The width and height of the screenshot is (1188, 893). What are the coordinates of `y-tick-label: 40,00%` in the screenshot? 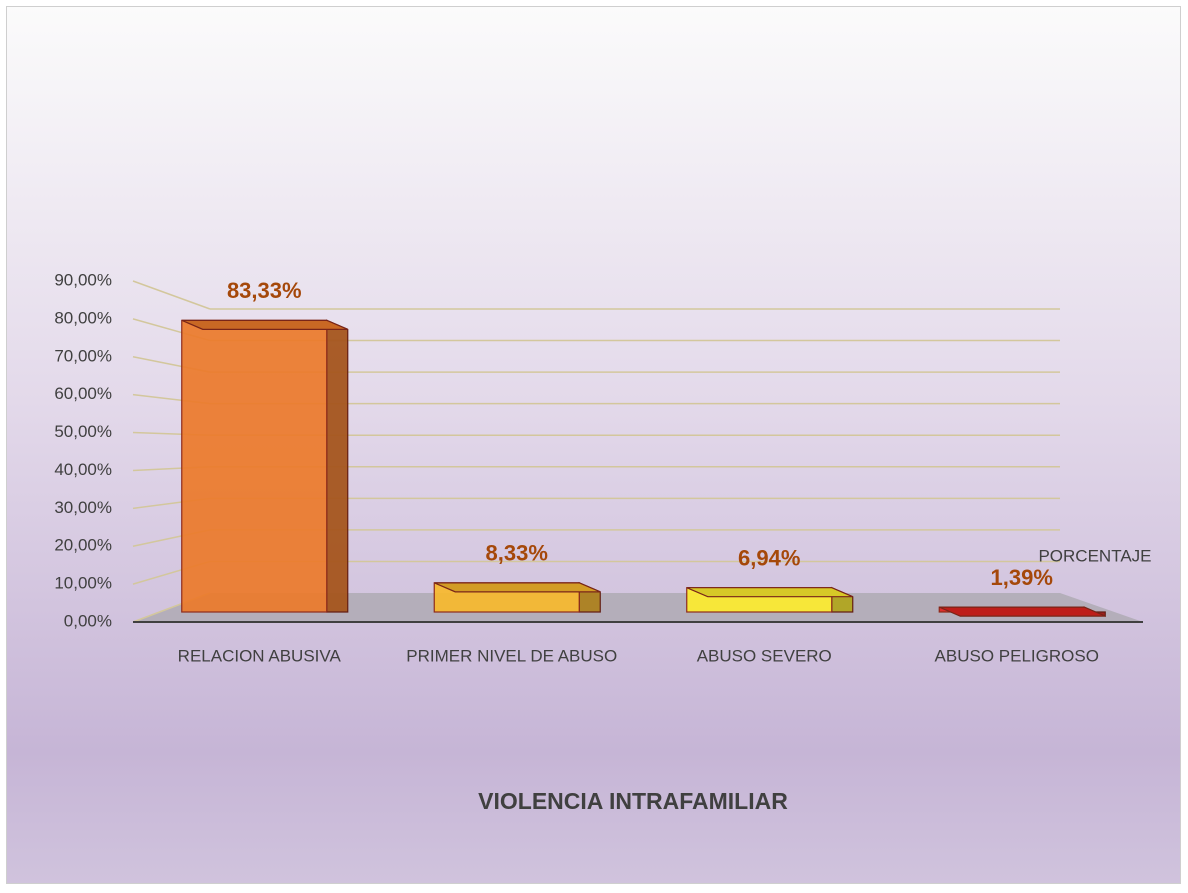 It's located at (83, 469).